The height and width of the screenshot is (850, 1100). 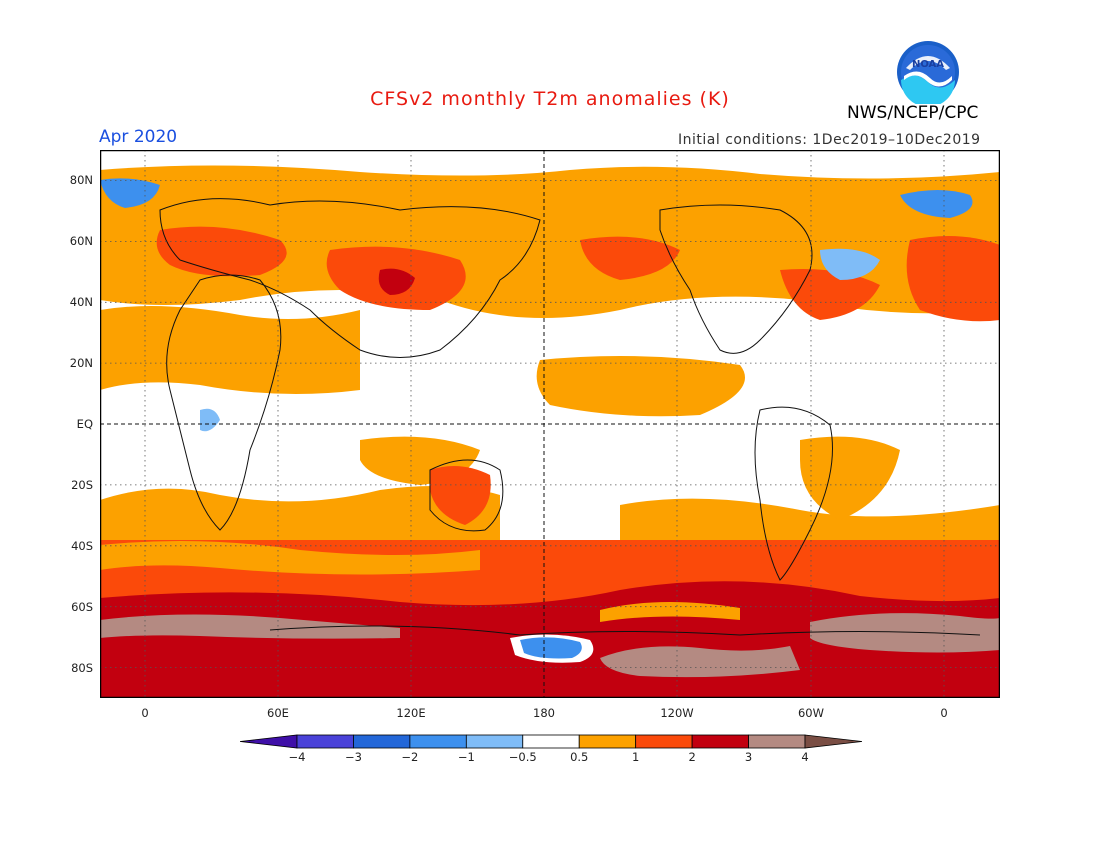 I want to click on lat-label-60s: 60S, so click(x=82, y=607).